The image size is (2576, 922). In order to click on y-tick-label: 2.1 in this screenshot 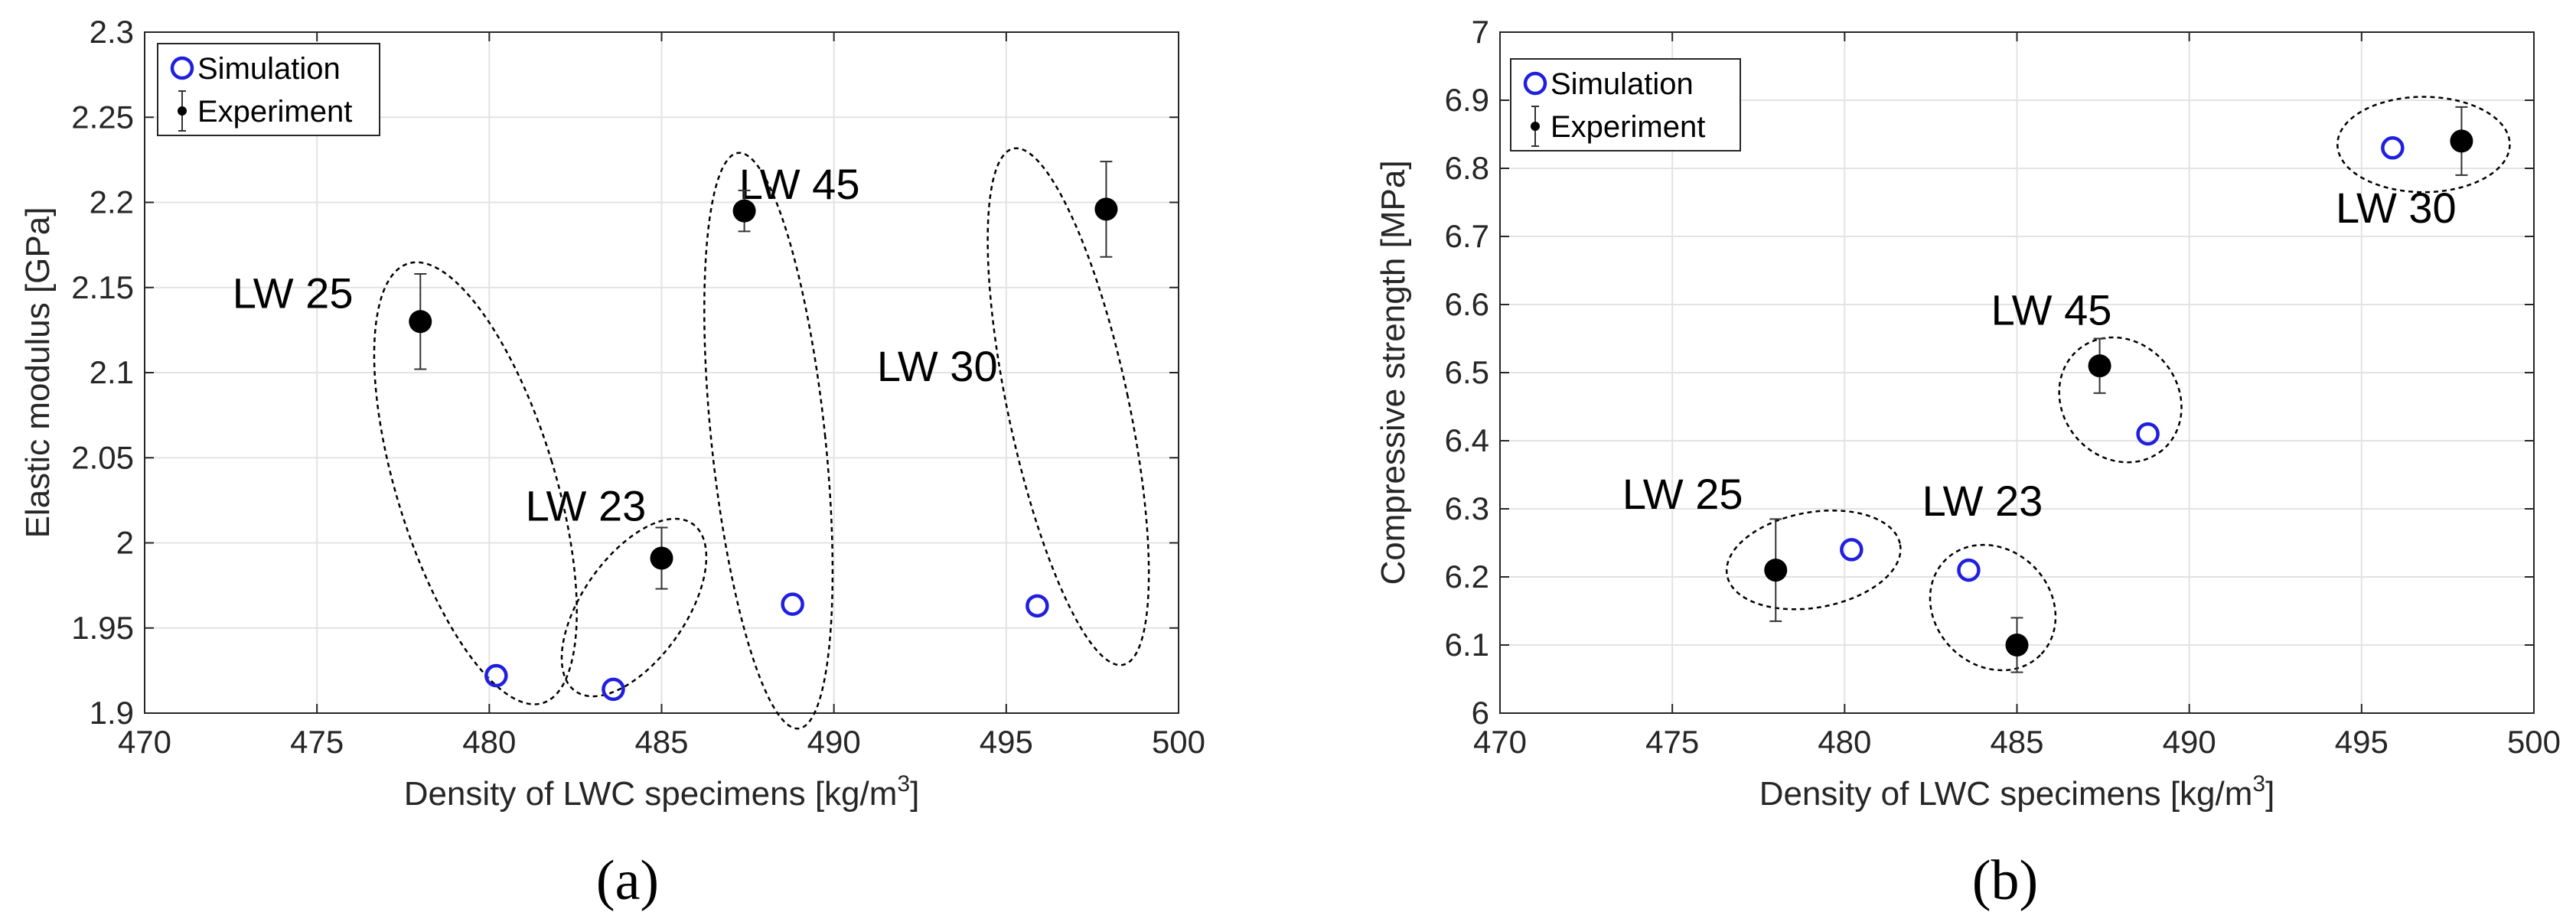, I will do `click(112, 372)`.